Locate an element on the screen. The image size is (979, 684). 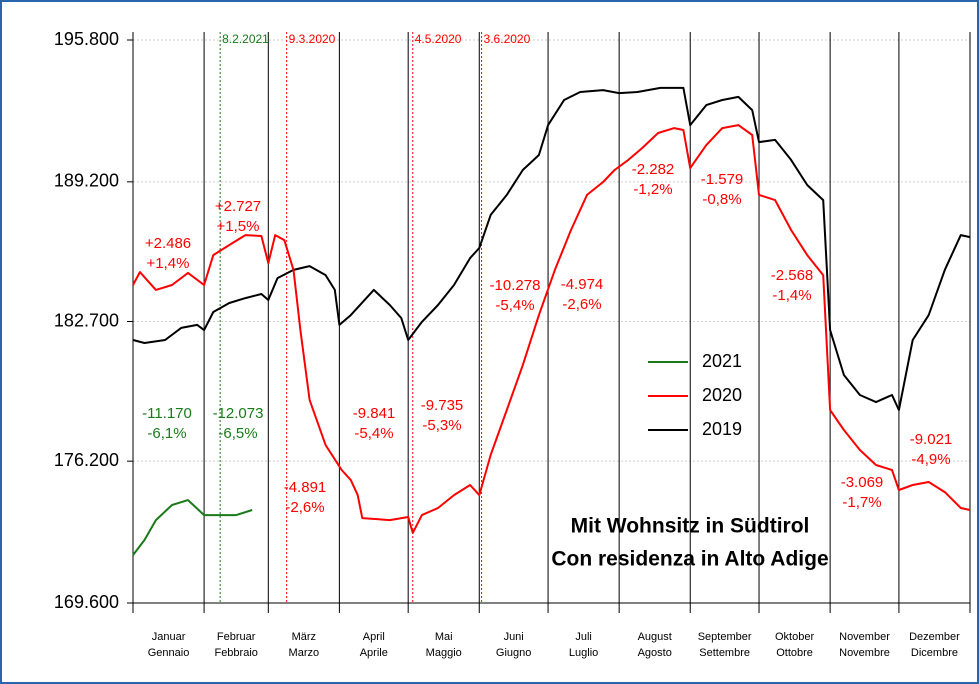
annotation: -11.170 is located at coordinates (167, 413).